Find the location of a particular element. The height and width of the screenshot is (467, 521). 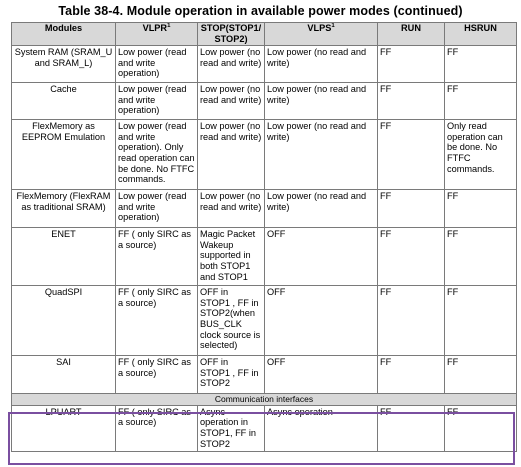

header-vlps: VLPS1 is located at coordinates (321, 34).